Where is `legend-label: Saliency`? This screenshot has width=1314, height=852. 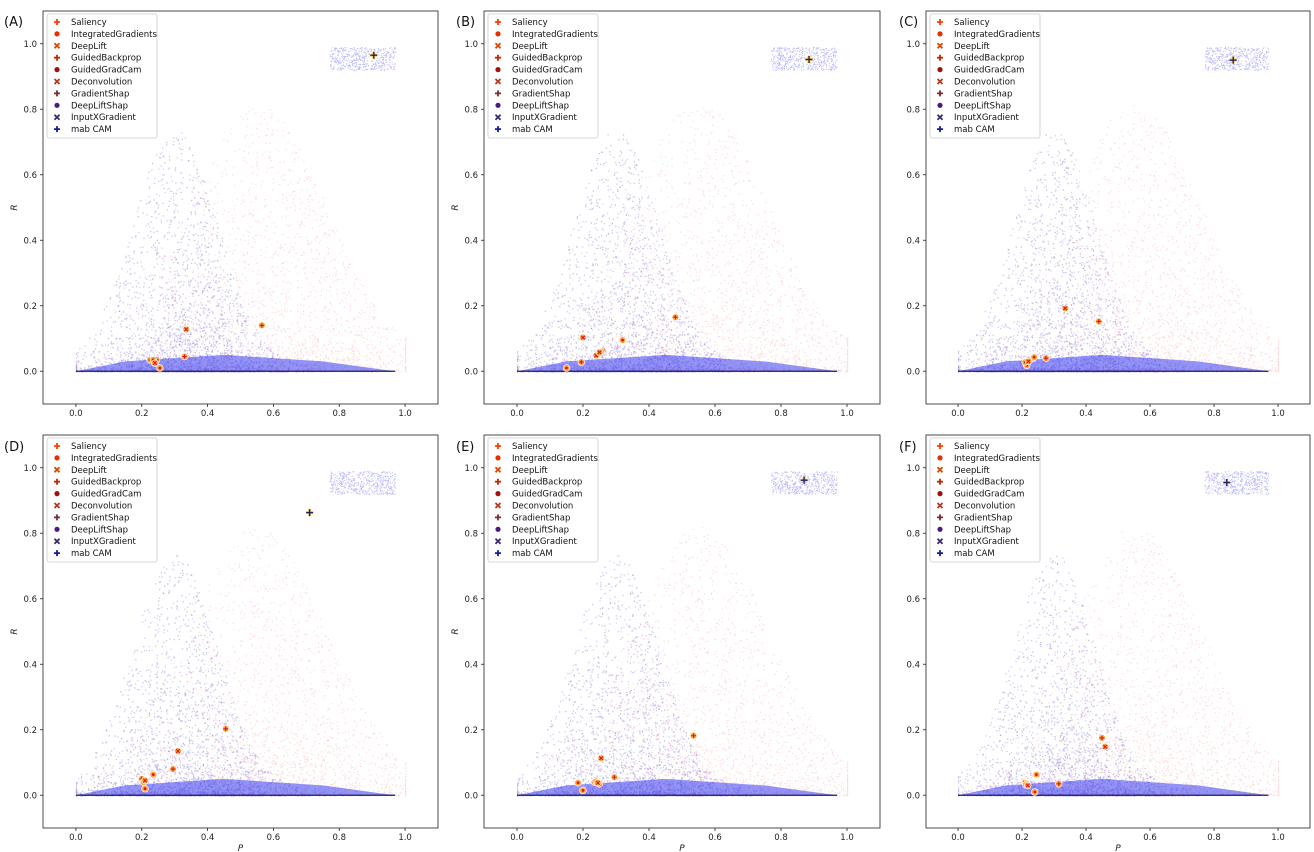 legend-label: Saliency is located at coordinates (530, 447).